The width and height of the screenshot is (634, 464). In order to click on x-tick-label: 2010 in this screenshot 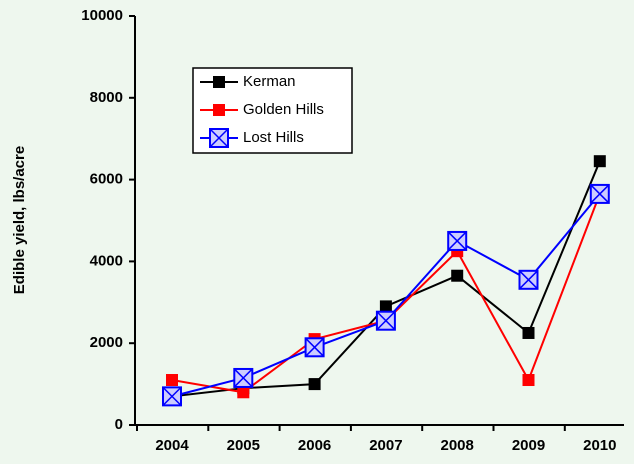, I will do `click(599, 445)`.